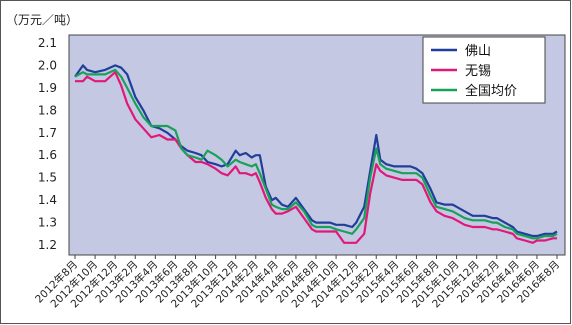  Describe the element at coordinates (42, 20) in the screenshot. I see `unit-label: （万元／吨）` at that location.